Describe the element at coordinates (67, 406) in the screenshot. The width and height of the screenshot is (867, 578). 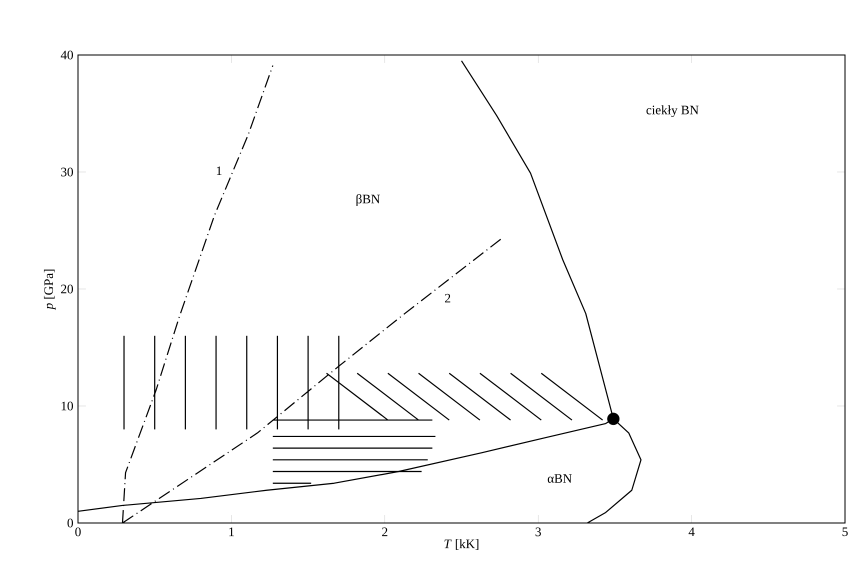
I see `y-tick-label: 10` at that location.